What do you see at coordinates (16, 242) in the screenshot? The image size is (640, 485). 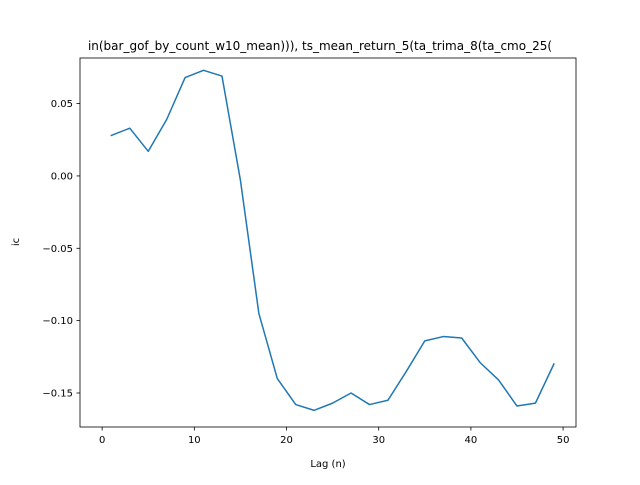 I see `y-axis-title: ic` at bounding box center [16, 242].